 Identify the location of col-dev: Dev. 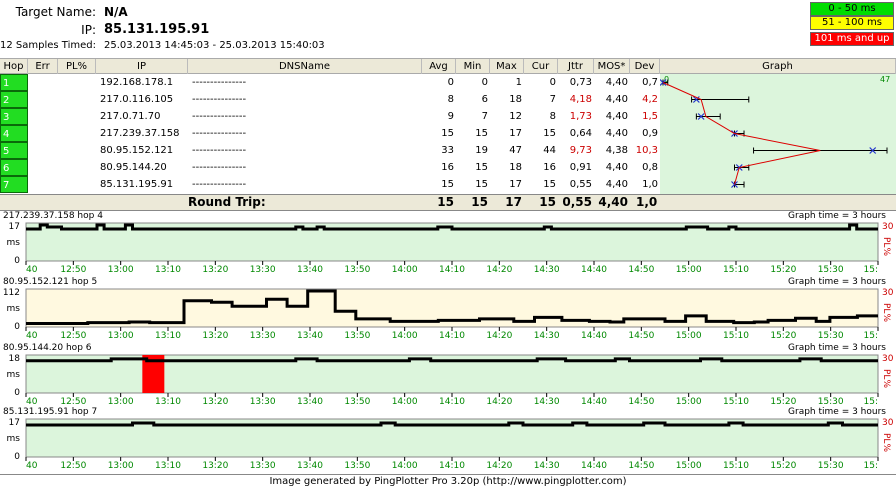
(645, 66).